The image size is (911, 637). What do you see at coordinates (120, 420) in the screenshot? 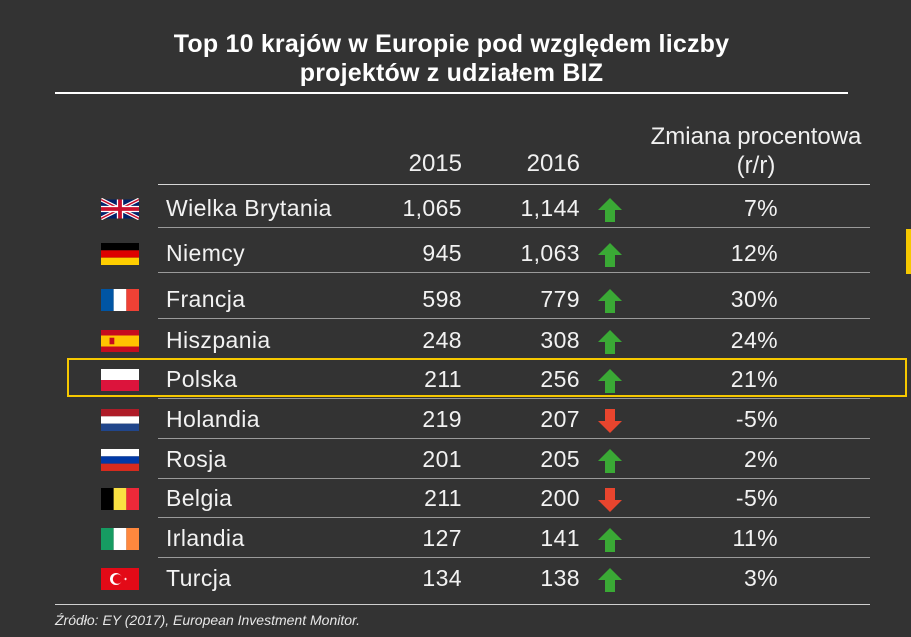
I see `netherlands-flag-icon` at bounding box center [120, 420].